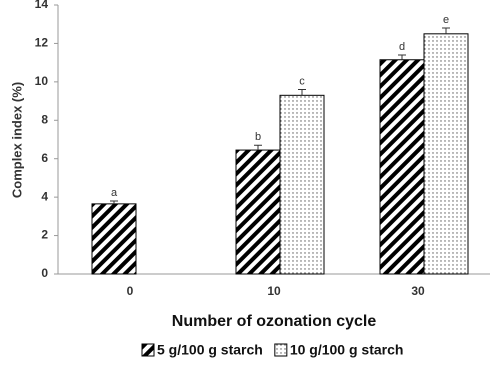 The width and height of the screenshot is (500, 368). Describe the element at coordinates (114, 193) in the screenshot. I see `significance-letter: a` at that location.